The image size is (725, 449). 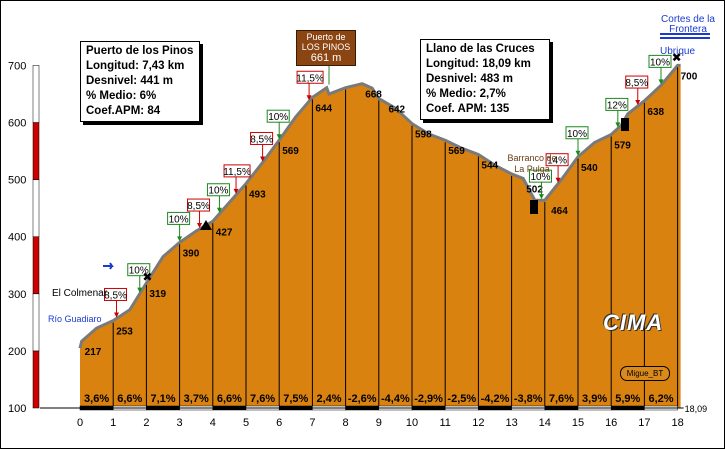 What do you see at coordinates (17, 124) in the screenshot?
I see `y-tick-label: 600` at bounding box center [17, 124].